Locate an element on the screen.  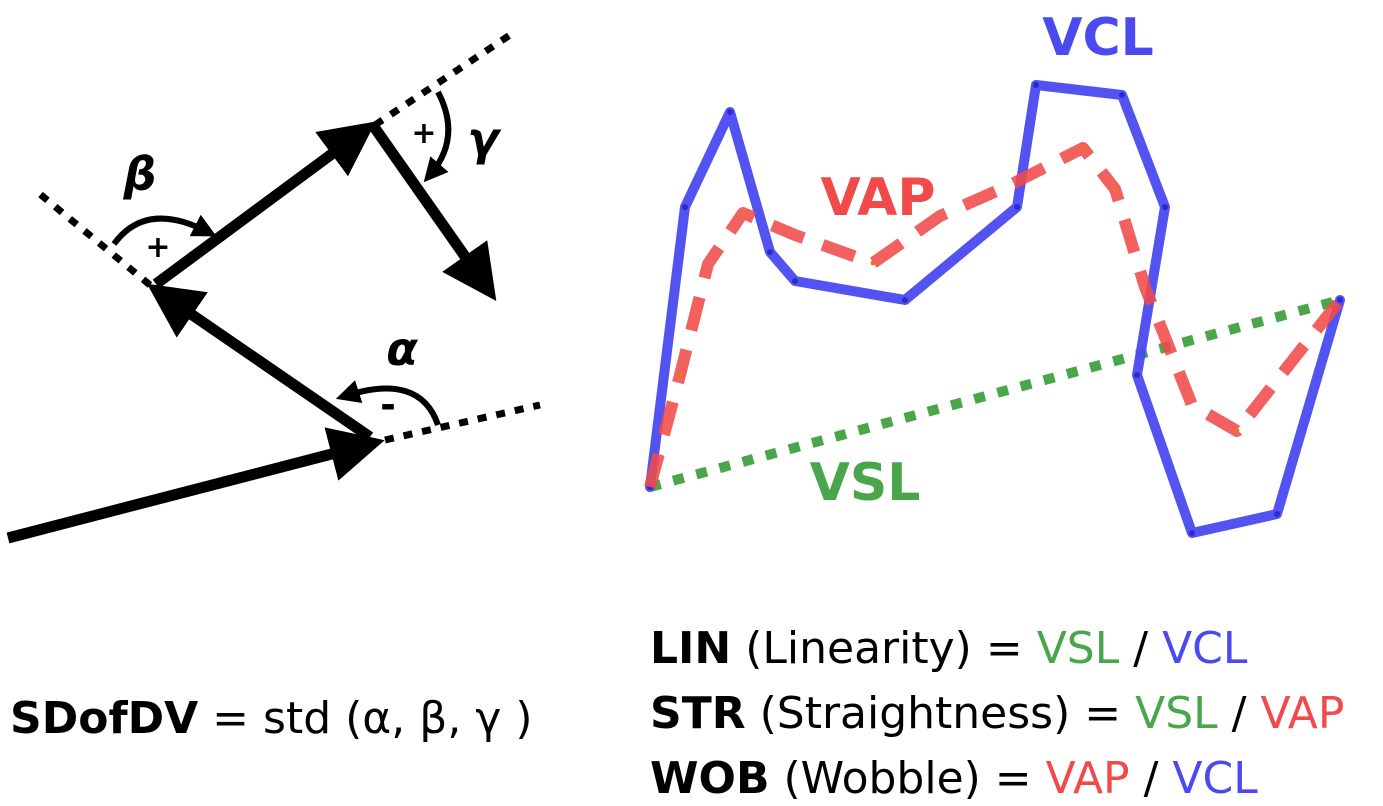
str-denominator: VAP is located at coordinates (1302, 713).